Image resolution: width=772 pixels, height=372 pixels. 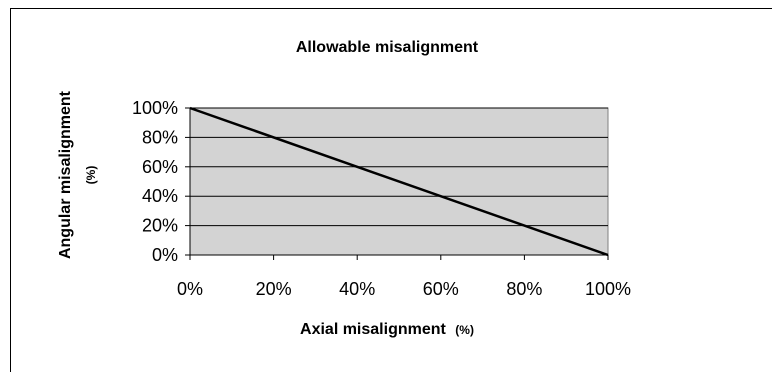 What do you see at coordinates (65, 174) in the screenshot?
I see `y-axis-label: Angular misalignment` at bounding box center [65, 174].